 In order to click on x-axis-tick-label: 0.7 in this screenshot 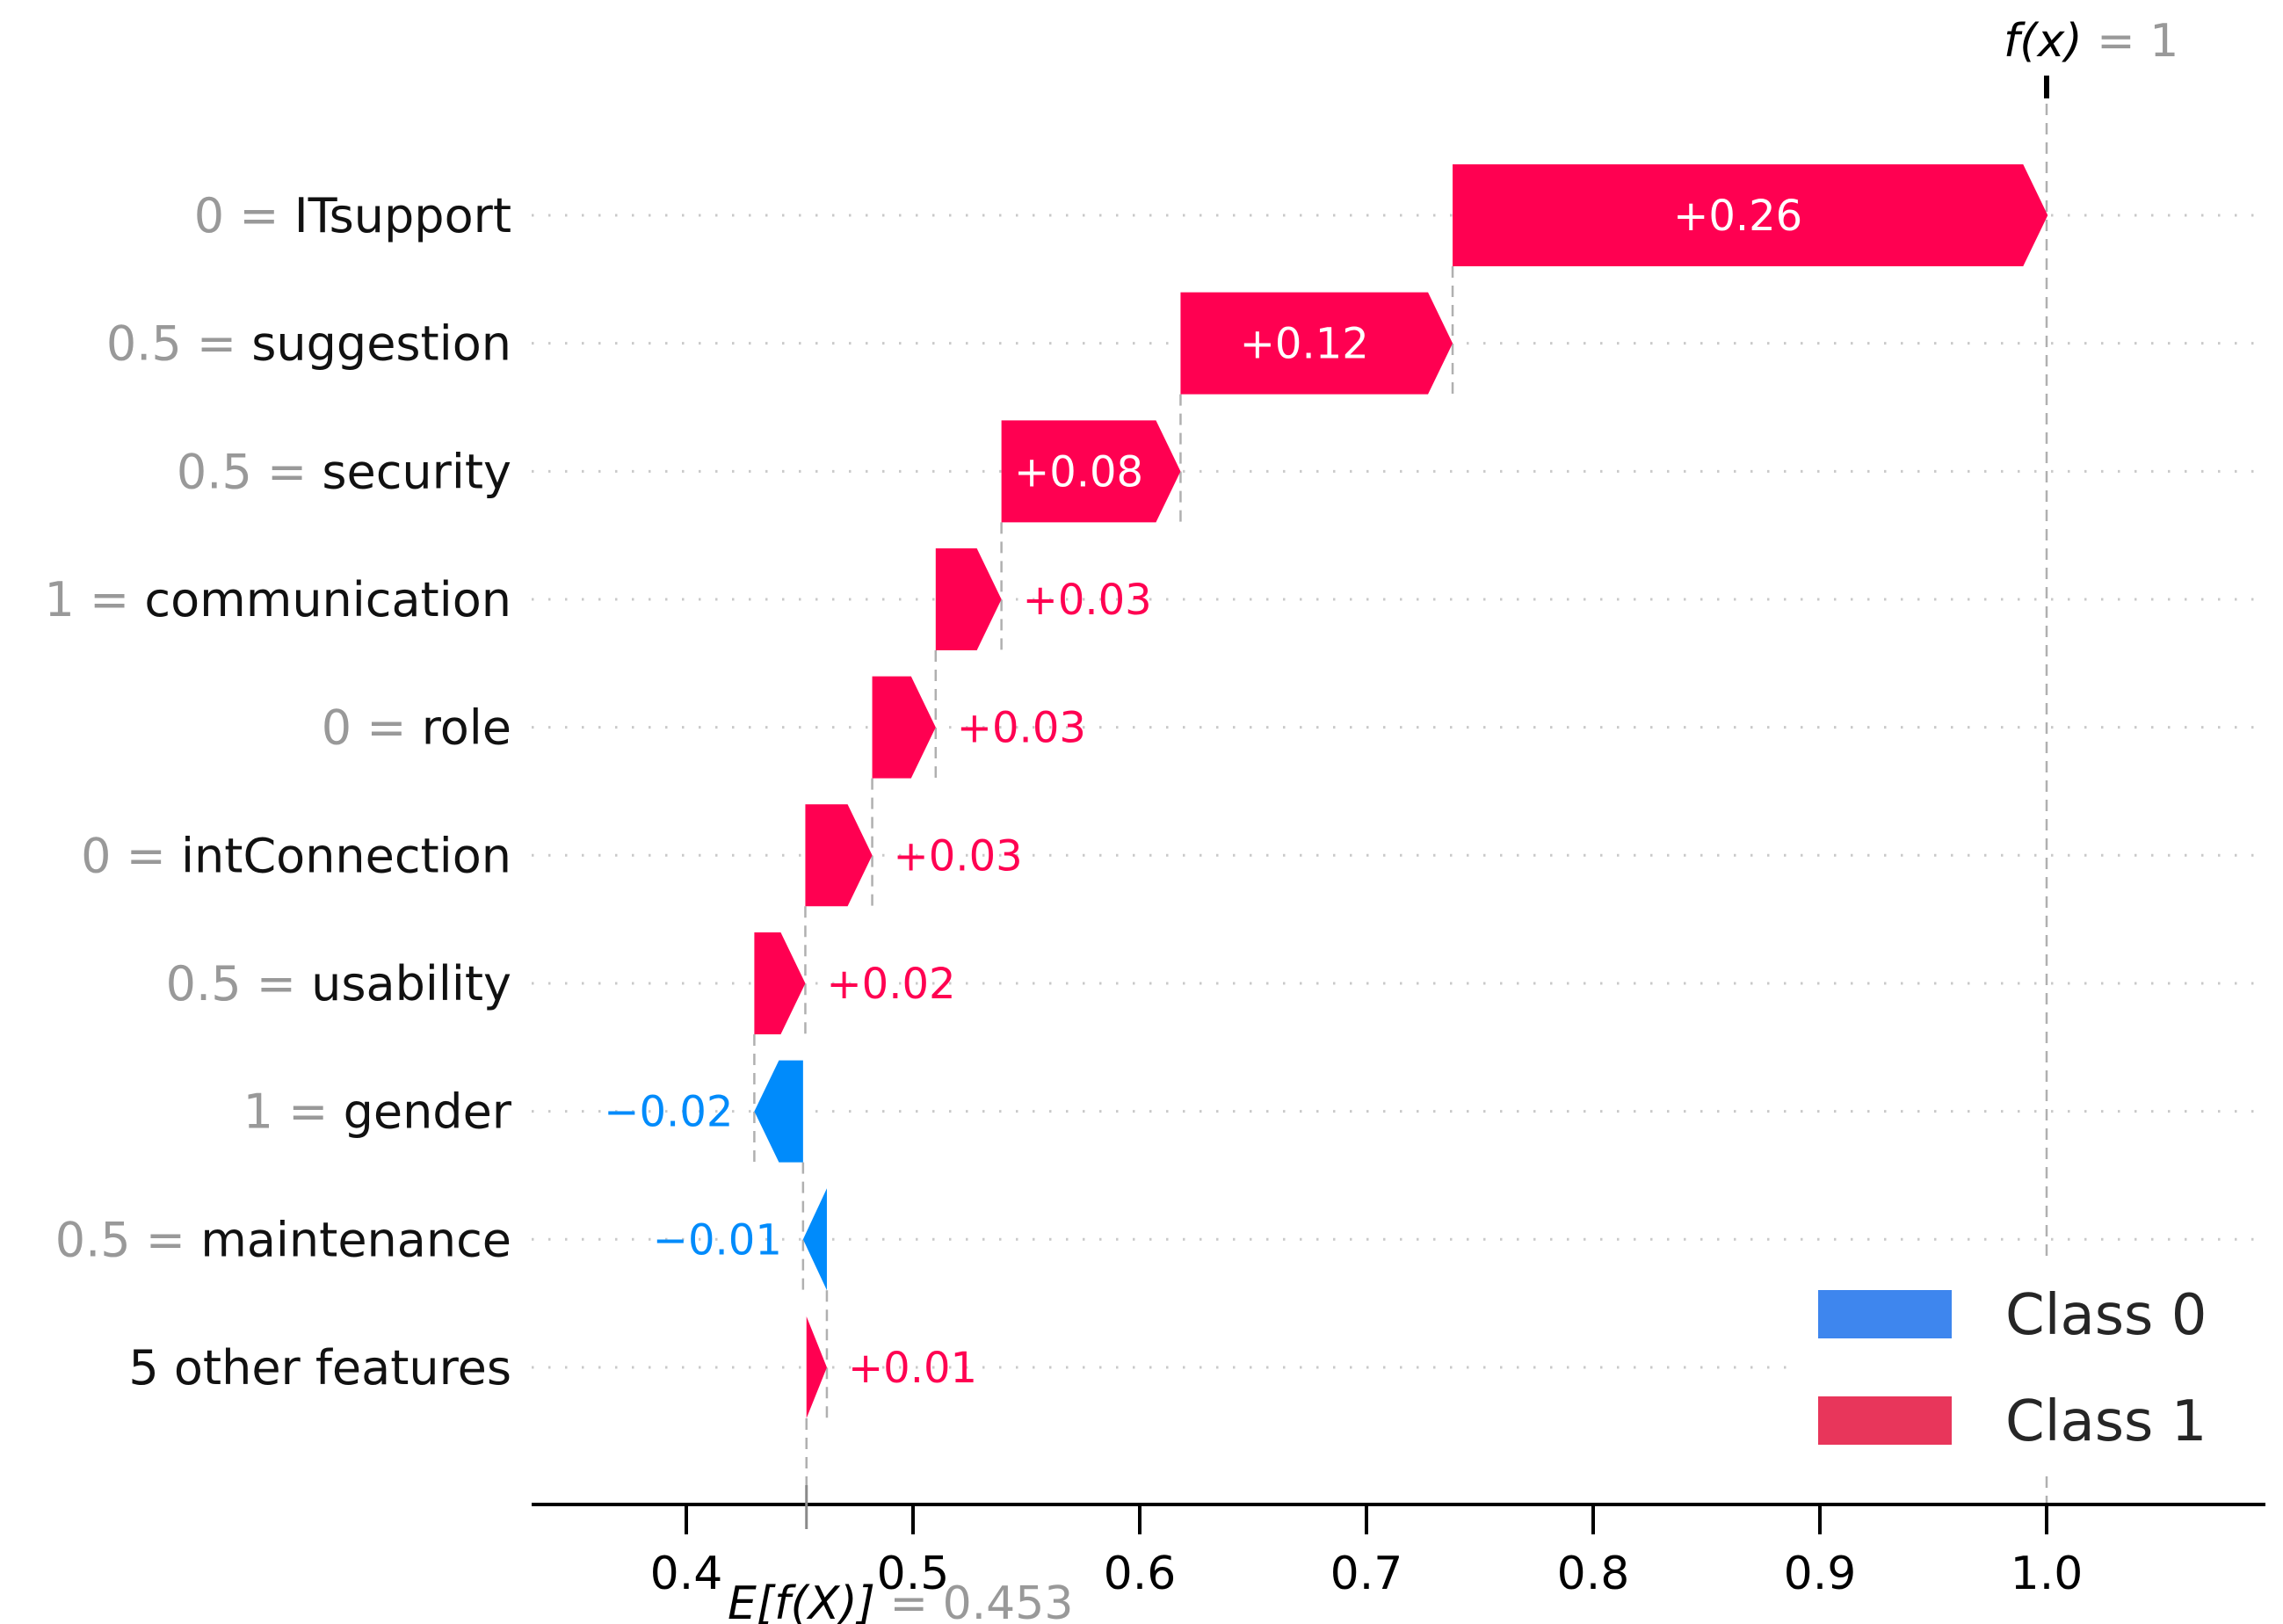, I will do `click(1366, 1574)`.